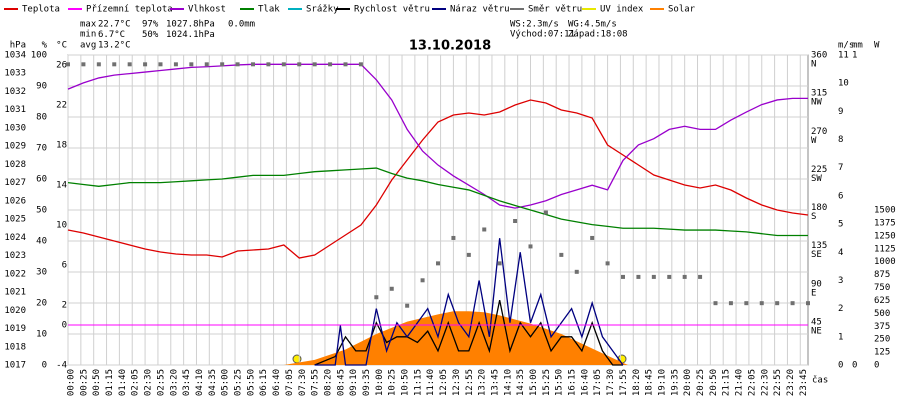 The image size is (900, 400). Describe the element at coordinates (840, 168) in the screenshot. I see `y-tick-label: 7` at that location.